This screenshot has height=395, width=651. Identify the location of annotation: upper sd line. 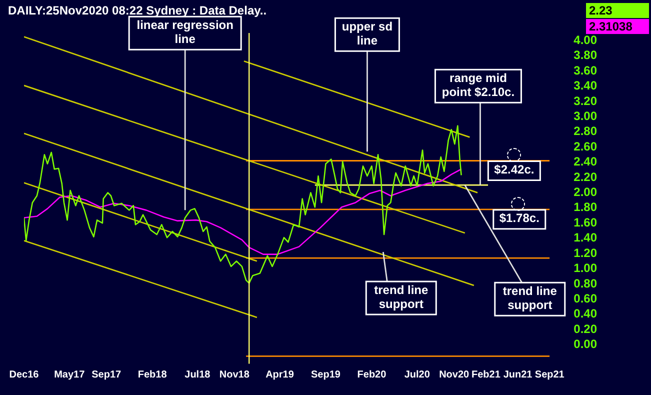
(367, 33).